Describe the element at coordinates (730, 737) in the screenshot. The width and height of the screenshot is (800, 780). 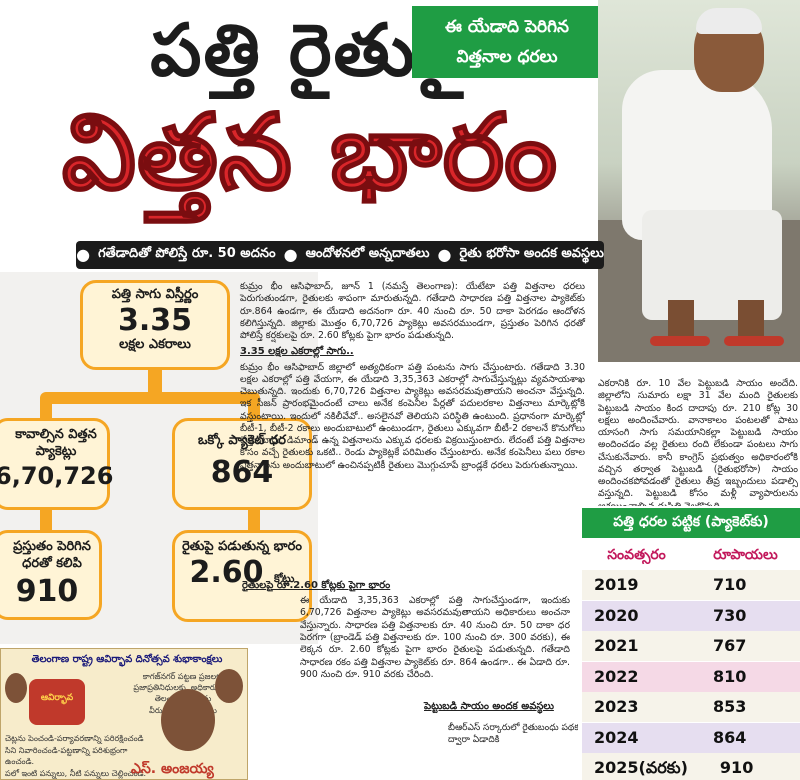
I see `row-price: 864` at that location.